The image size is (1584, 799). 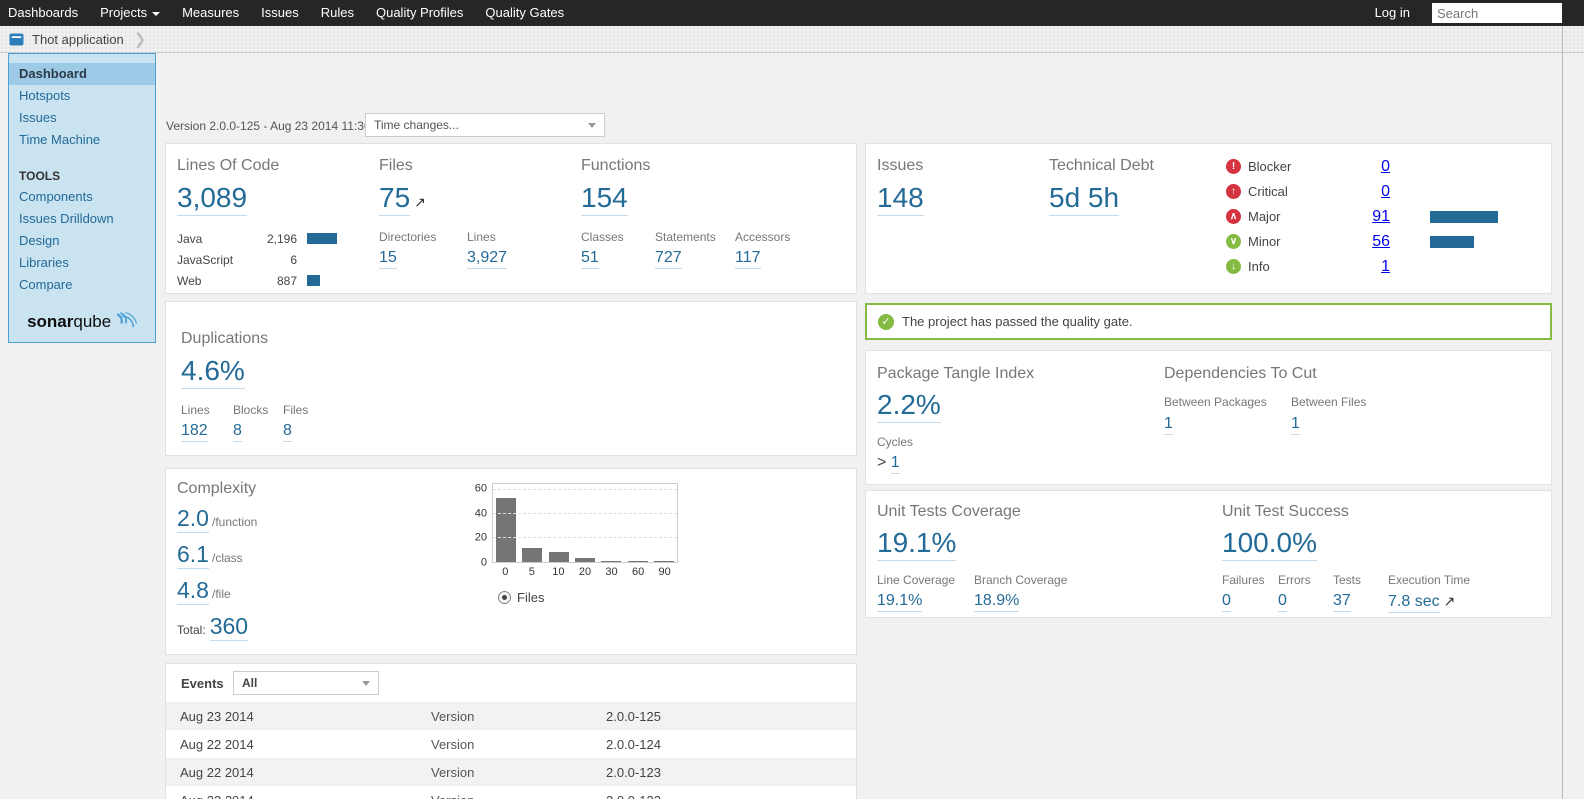 What do you see at coordinates (66, 218) in the screenshot?
I see `sidebar-item-issues-drilldown: Issues Drilldown` at bounding box center [66, 218].